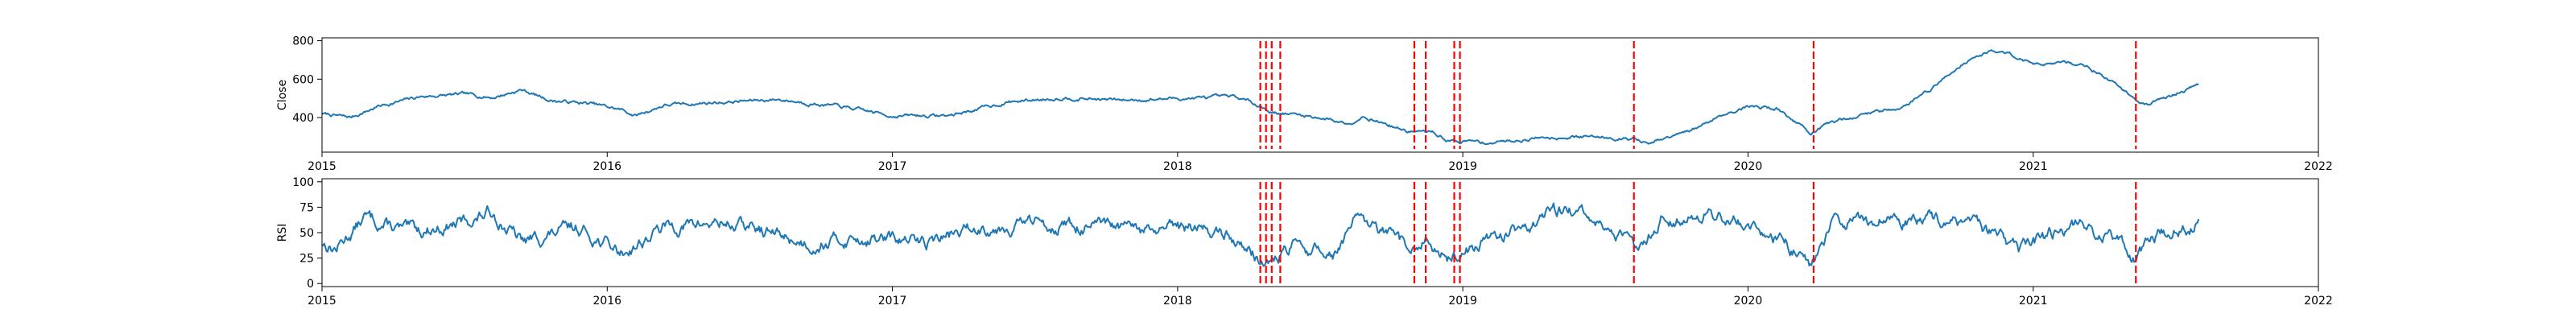  Describe the element at coordinates (282, 233) in the screenshot. I see `y-axis-label: RSI` at that location.